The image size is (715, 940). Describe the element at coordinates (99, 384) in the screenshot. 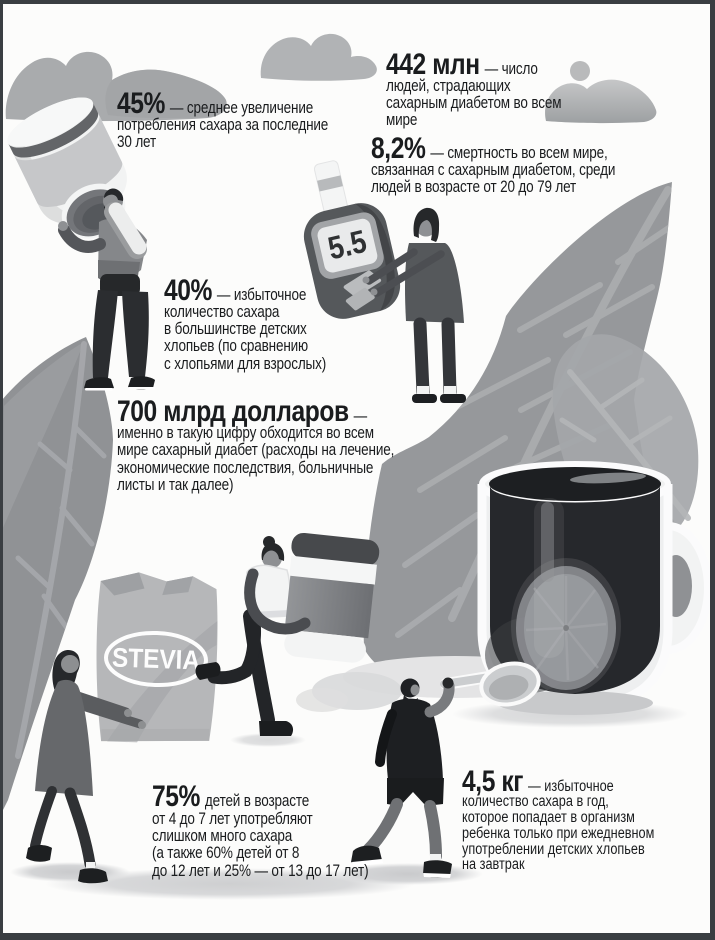

I see `man-left-shoe` at that location.